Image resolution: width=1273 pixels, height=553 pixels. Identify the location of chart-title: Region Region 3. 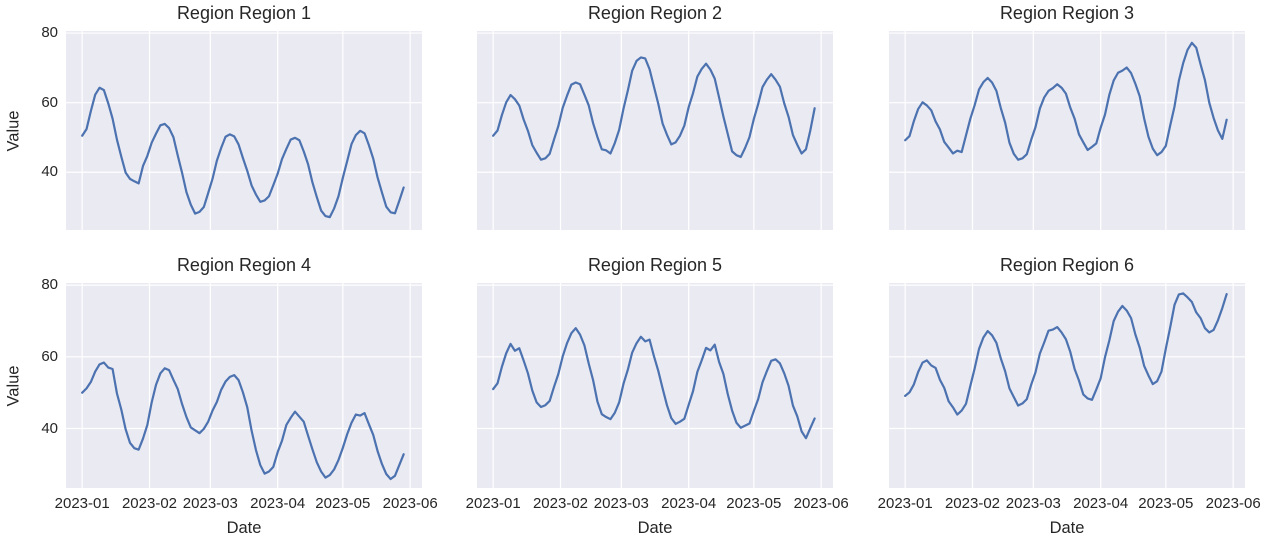
(1067, 13).